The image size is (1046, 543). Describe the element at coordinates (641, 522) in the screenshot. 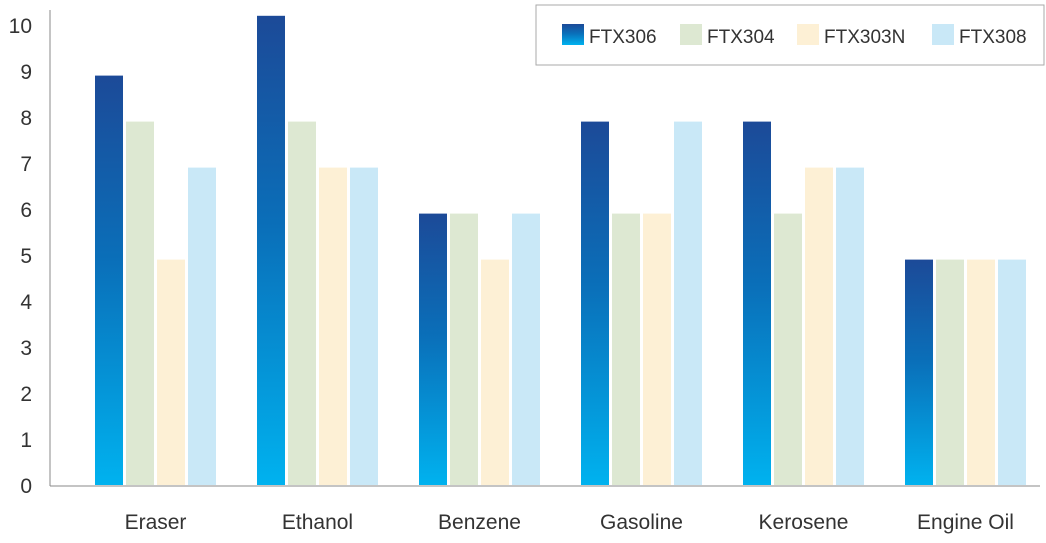

I see `x-tick-label: Gasoline` at that location.